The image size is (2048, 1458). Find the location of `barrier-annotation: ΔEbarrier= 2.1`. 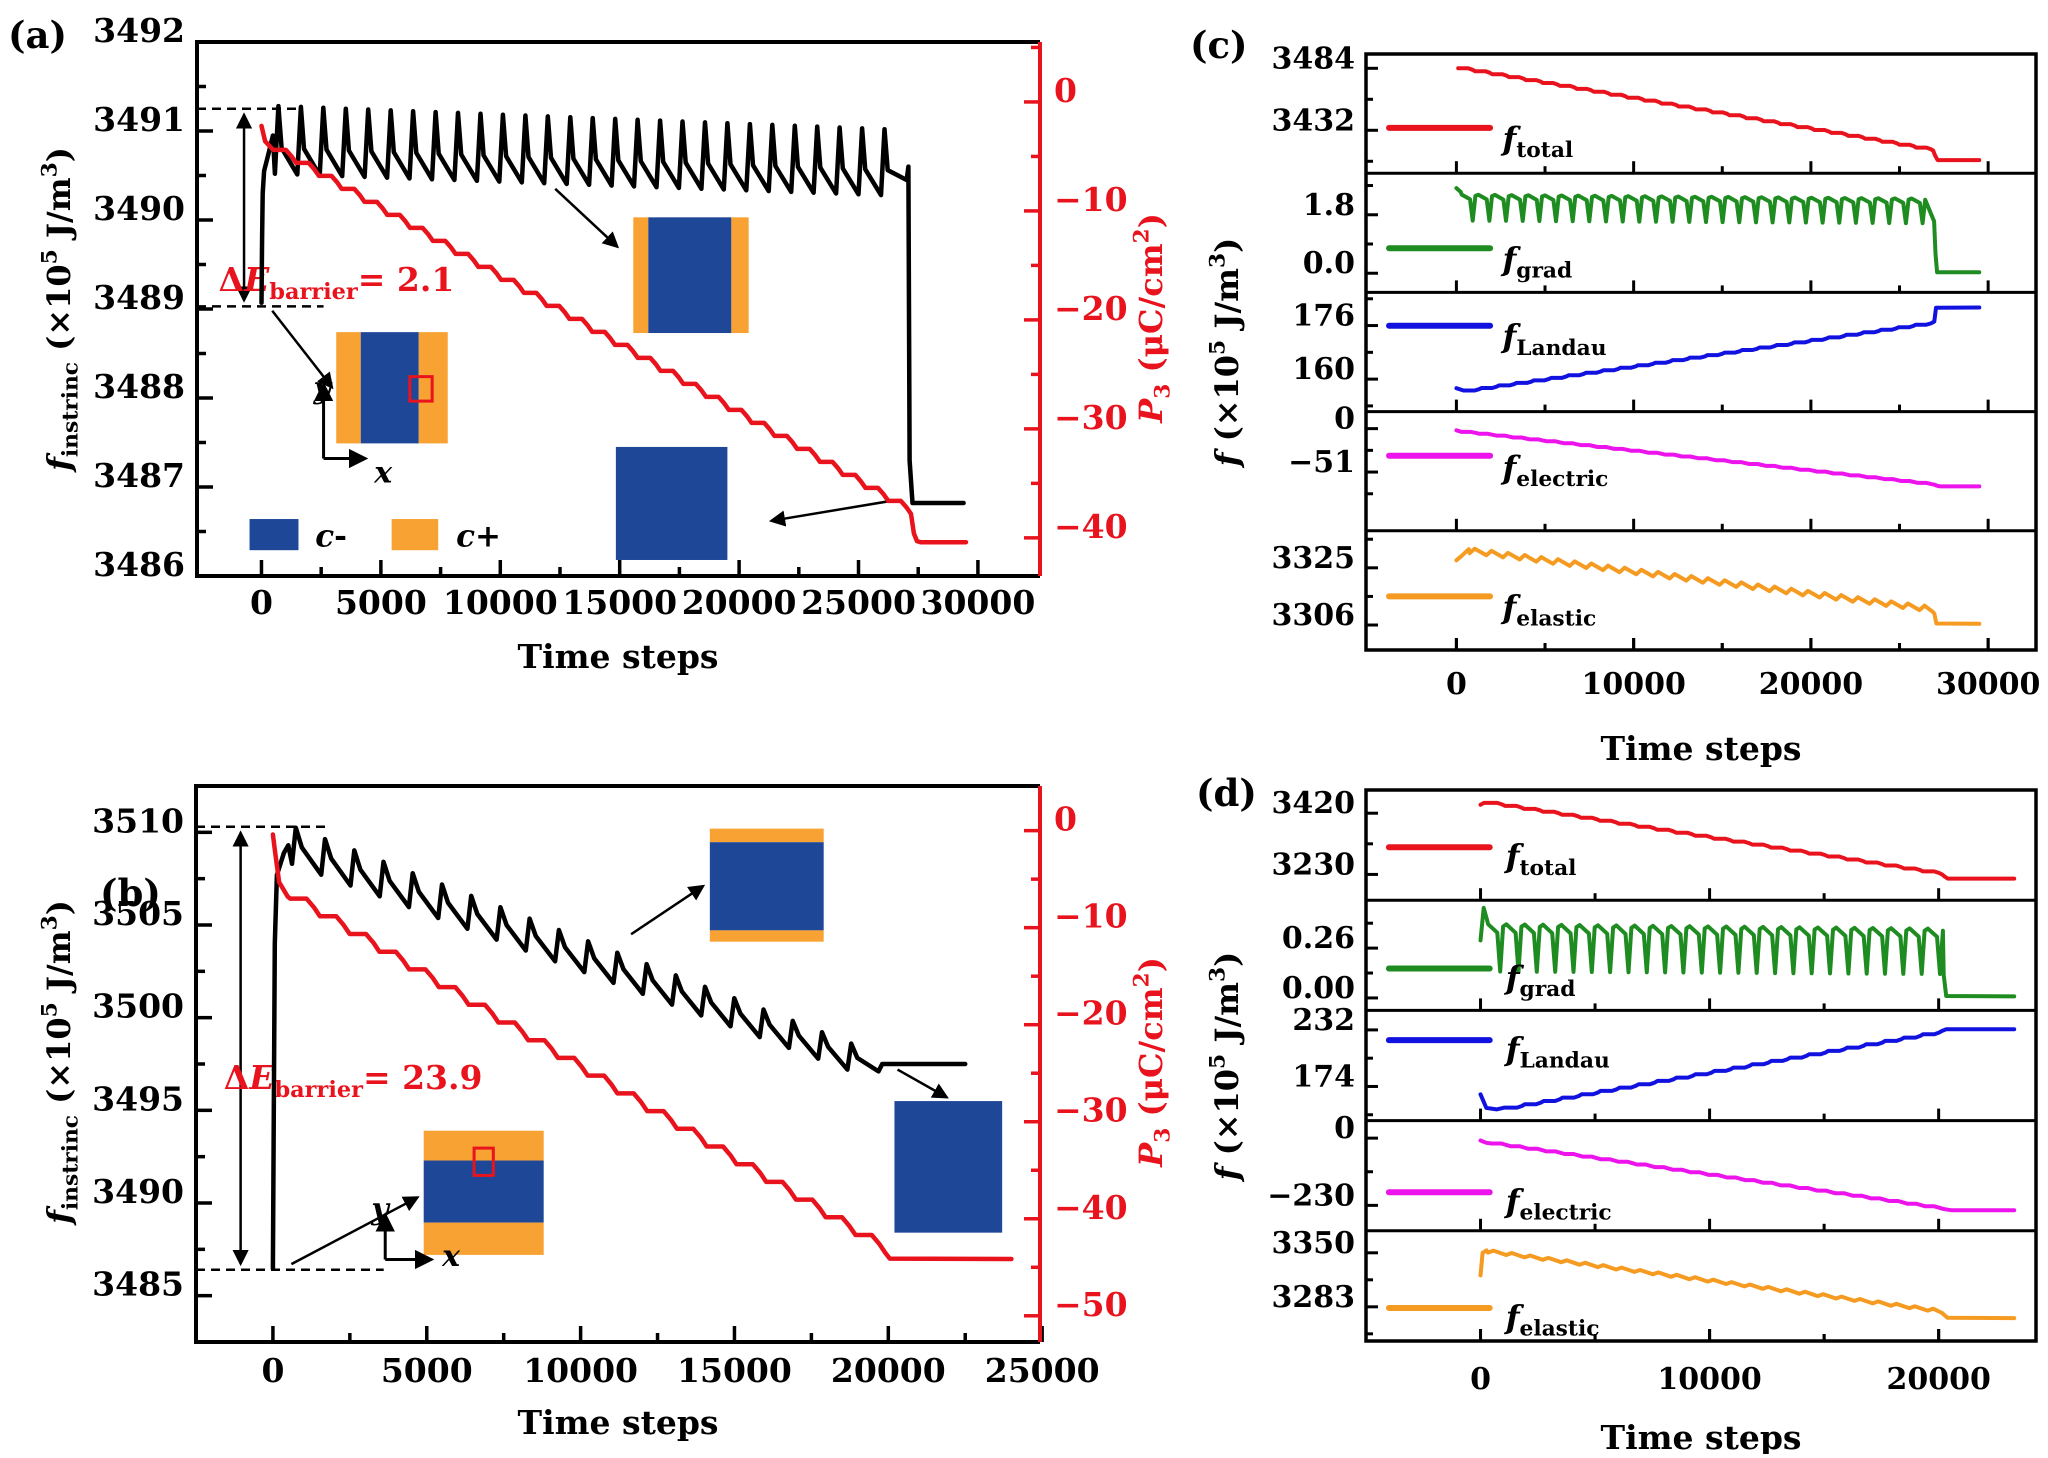

barrier-annotation: ΔEbarrier= 2.1 is located at coordinates (336, 282).